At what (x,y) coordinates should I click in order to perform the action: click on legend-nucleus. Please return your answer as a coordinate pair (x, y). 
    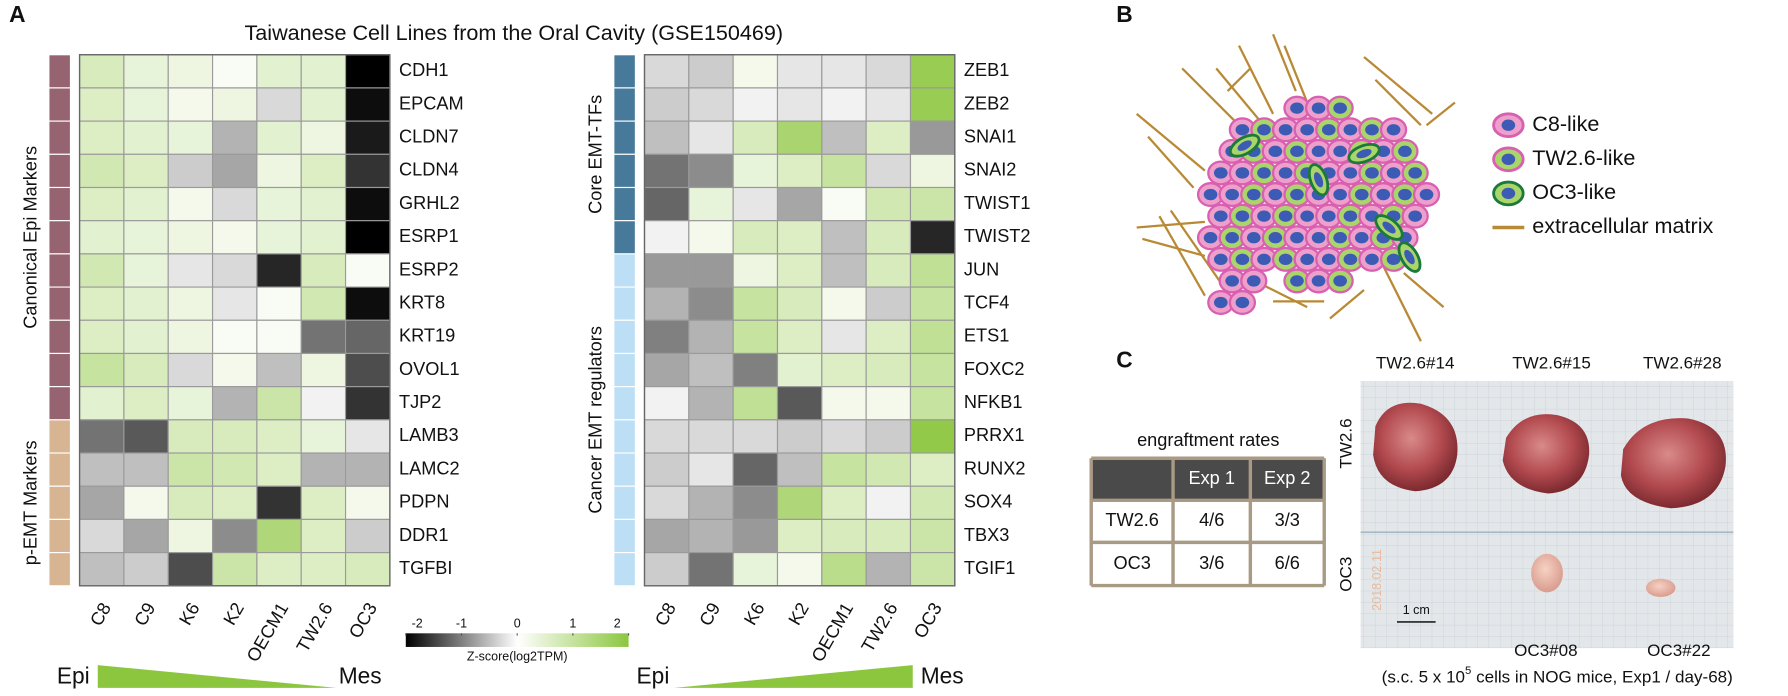
    Looking at the image, I should click on (1508, 125).